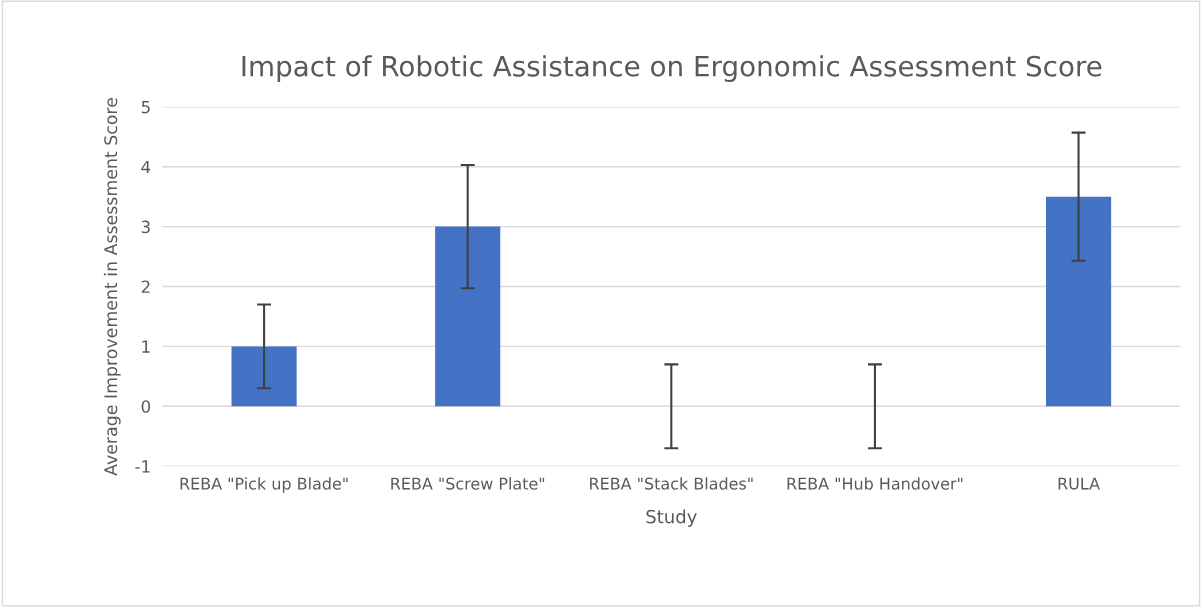 The image size is (1202, 607). Describe the element at coordinates (1079, 483) in the screenshot. I see `x-tick-label: RULA` at that location.